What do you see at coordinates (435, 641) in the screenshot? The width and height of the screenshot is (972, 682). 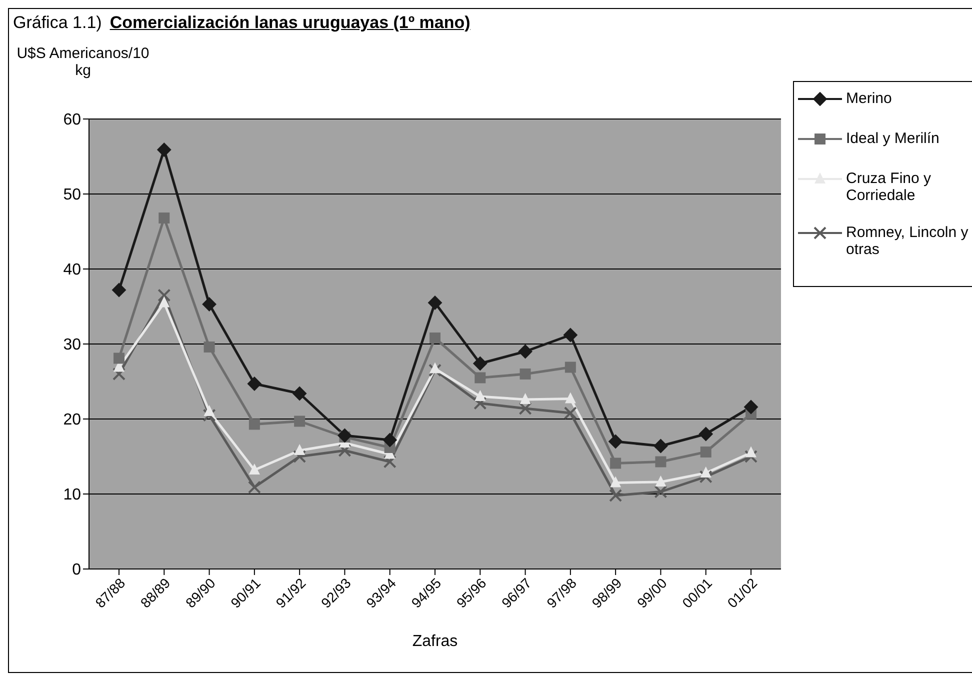 I see `x-axis-title: Zafras` at bounding box center [435, 641].